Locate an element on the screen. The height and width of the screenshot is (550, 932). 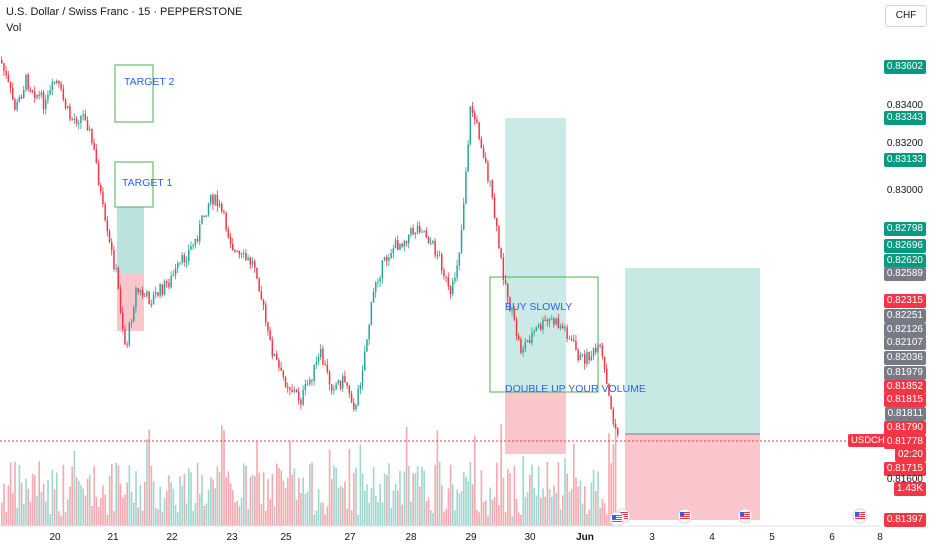
price-label: 0.81600 is located at coordinates (904, 479).